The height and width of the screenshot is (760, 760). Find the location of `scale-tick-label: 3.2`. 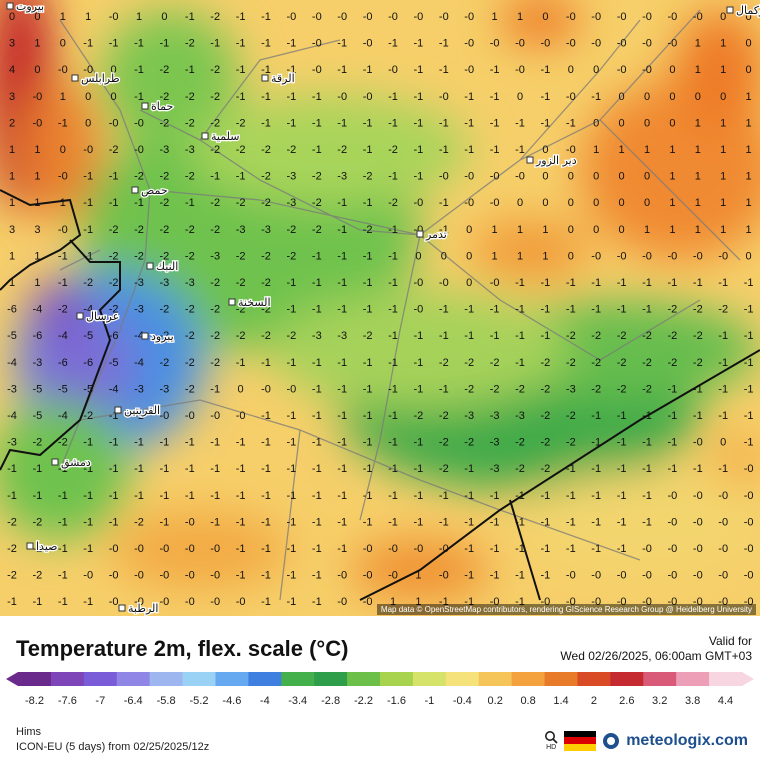

scale-tick-label: 3.2 is located at coordinates (659, 701).